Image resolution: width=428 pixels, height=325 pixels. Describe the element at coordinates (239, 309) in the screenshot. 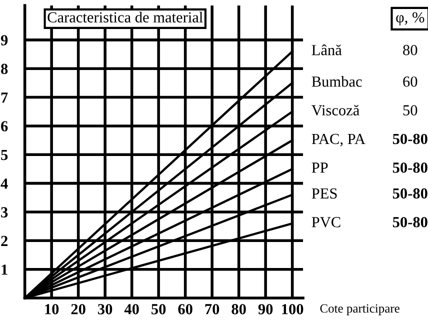

I see `x-tick-label: 80` at that location.